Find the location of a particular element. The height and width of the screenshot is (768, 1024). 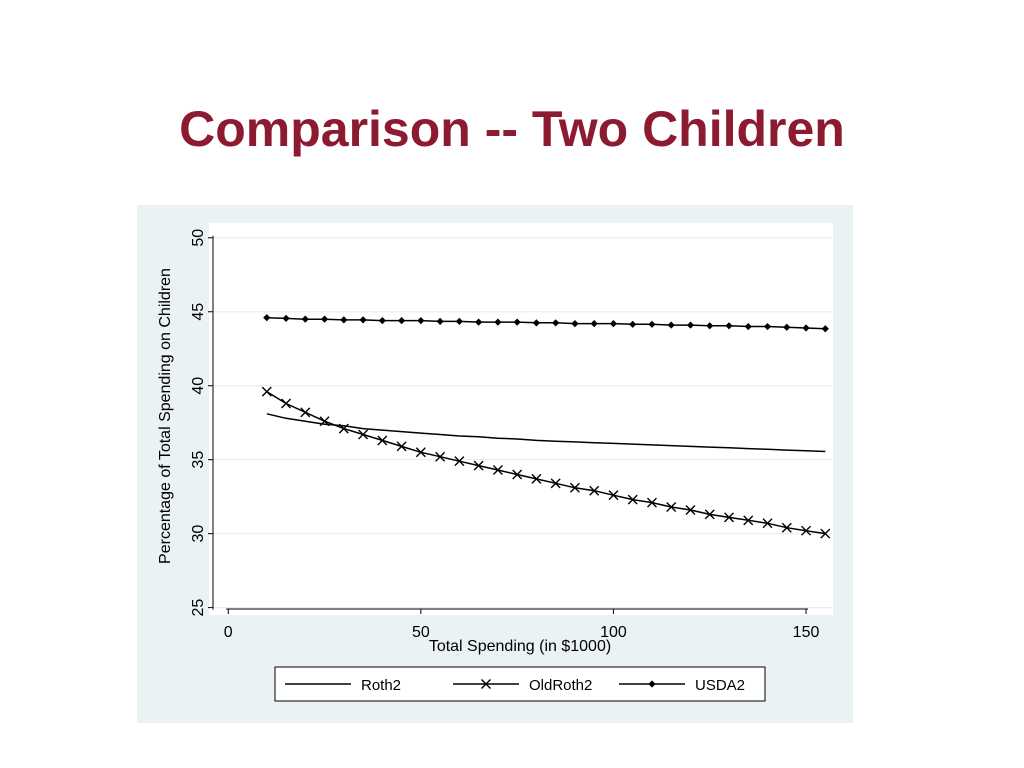

x-tick-label: 50 is located at coordinates (421, 632).